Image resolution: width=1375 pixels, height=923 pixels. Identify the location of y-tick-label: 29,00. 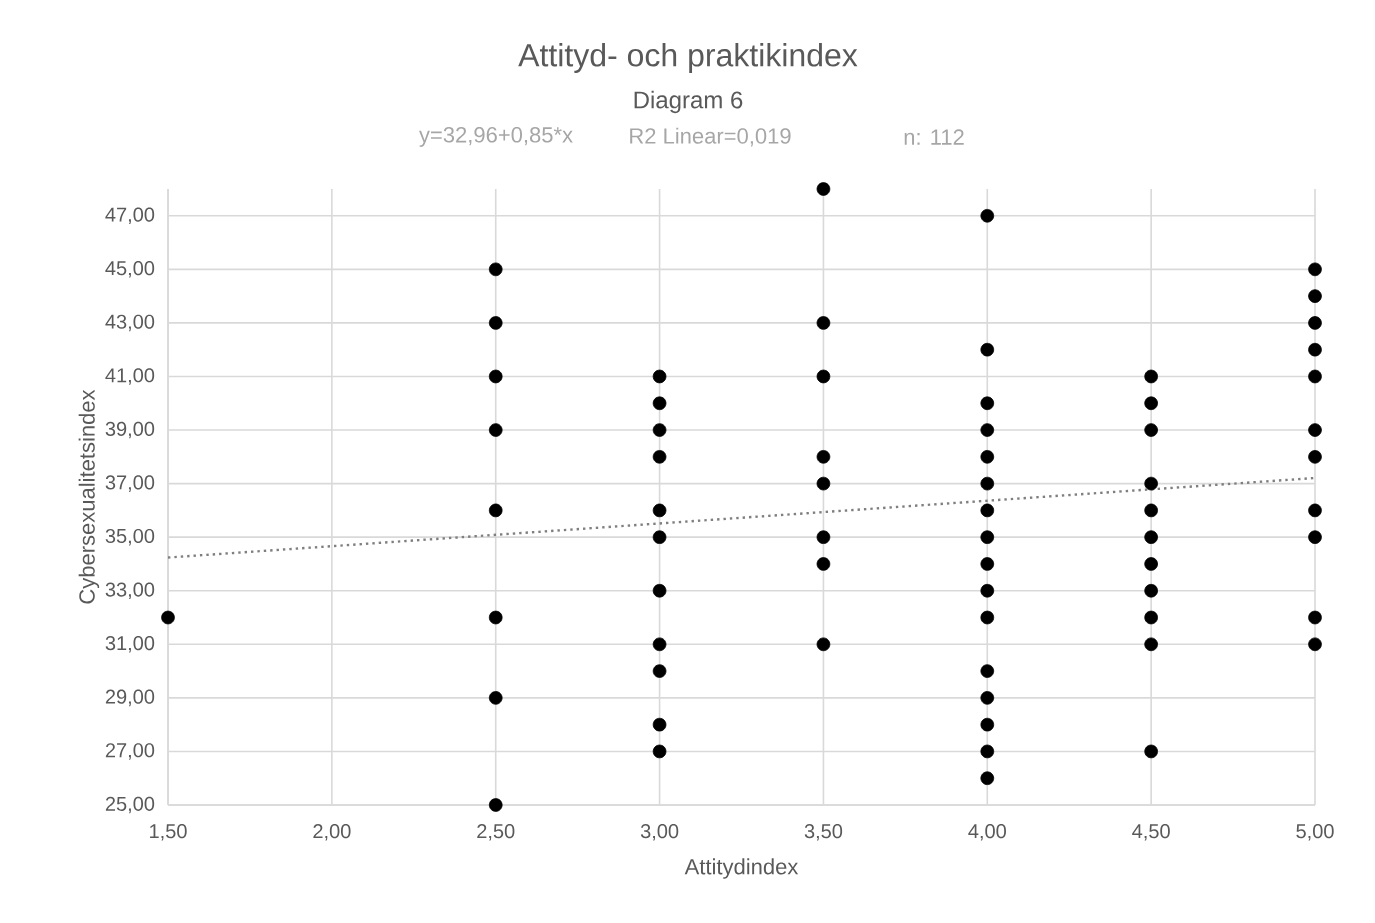
(130, 698).